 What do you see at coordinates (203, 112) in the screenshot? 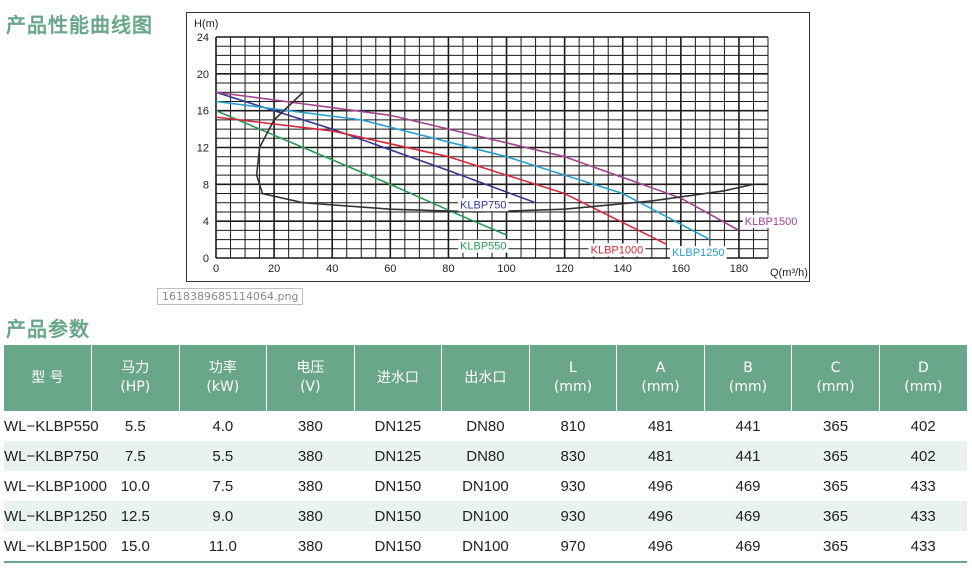
I see `y-tick-label: 16` at bounding box center [203, 112].